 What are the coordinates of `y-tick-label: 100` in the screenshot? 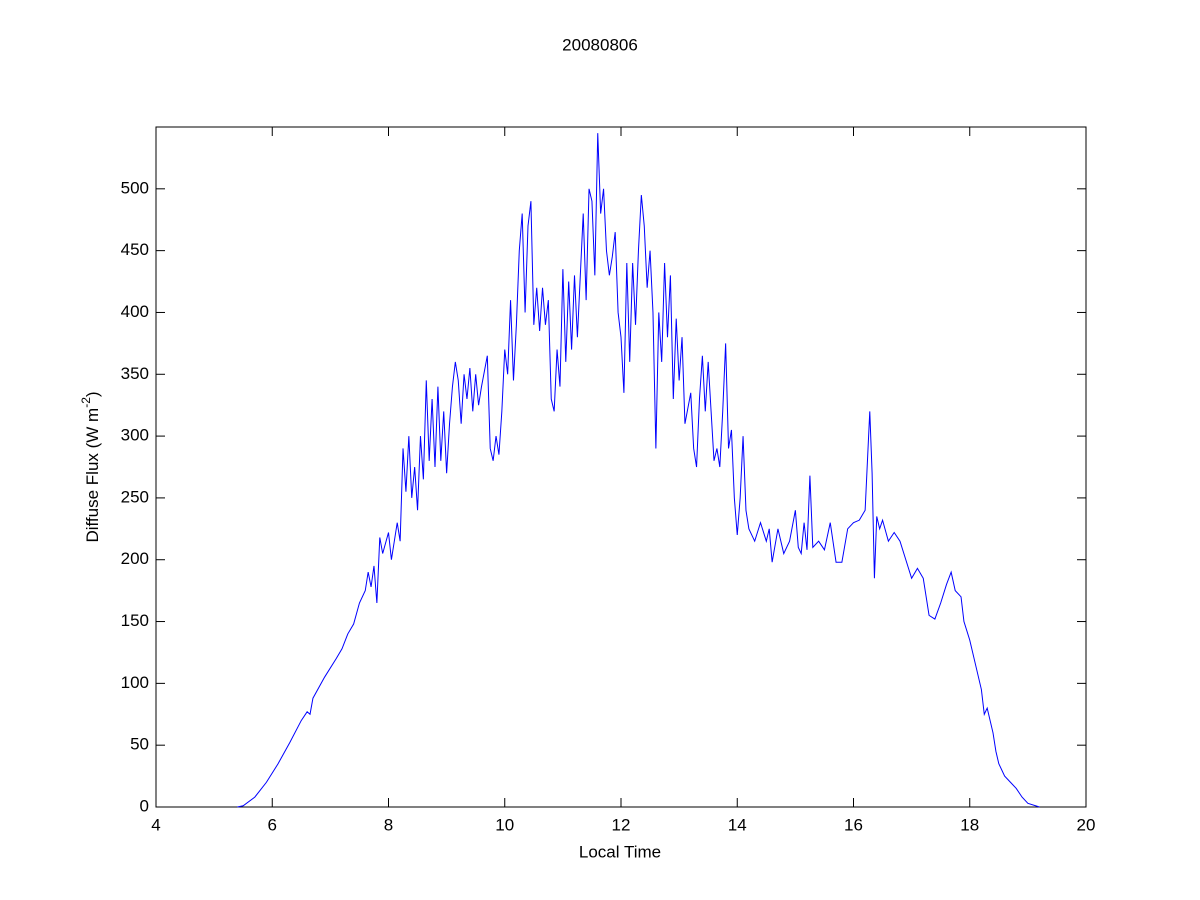 It's located at (135, 682).